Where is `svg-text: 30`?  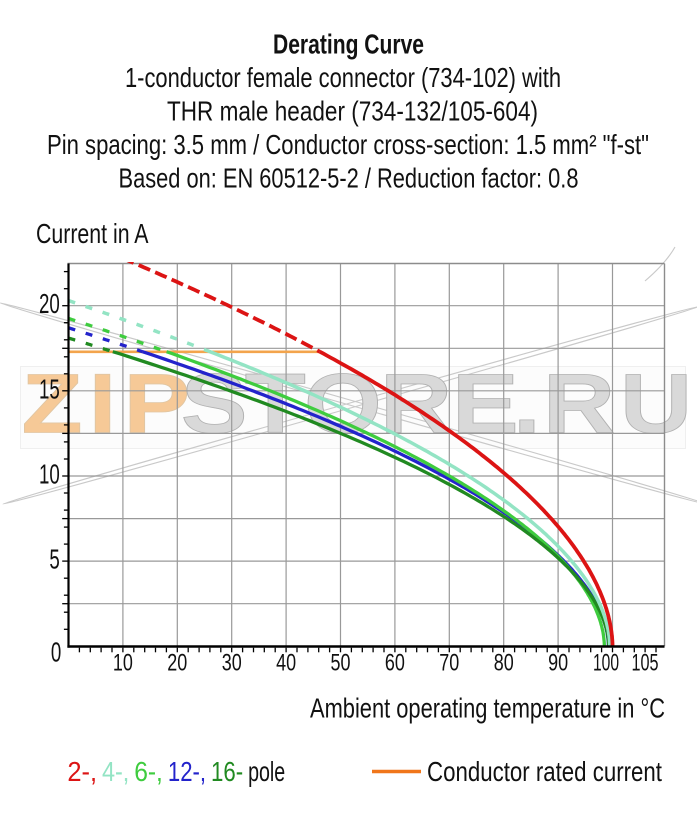 svg-text: 30 is located at coordinates (232, 662).